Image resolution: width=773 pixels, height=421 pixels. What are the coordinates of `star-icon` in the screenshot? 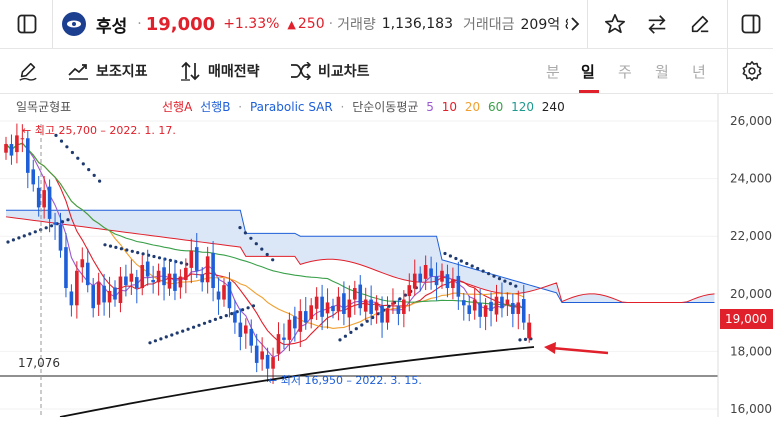 It's located at (615, 24).